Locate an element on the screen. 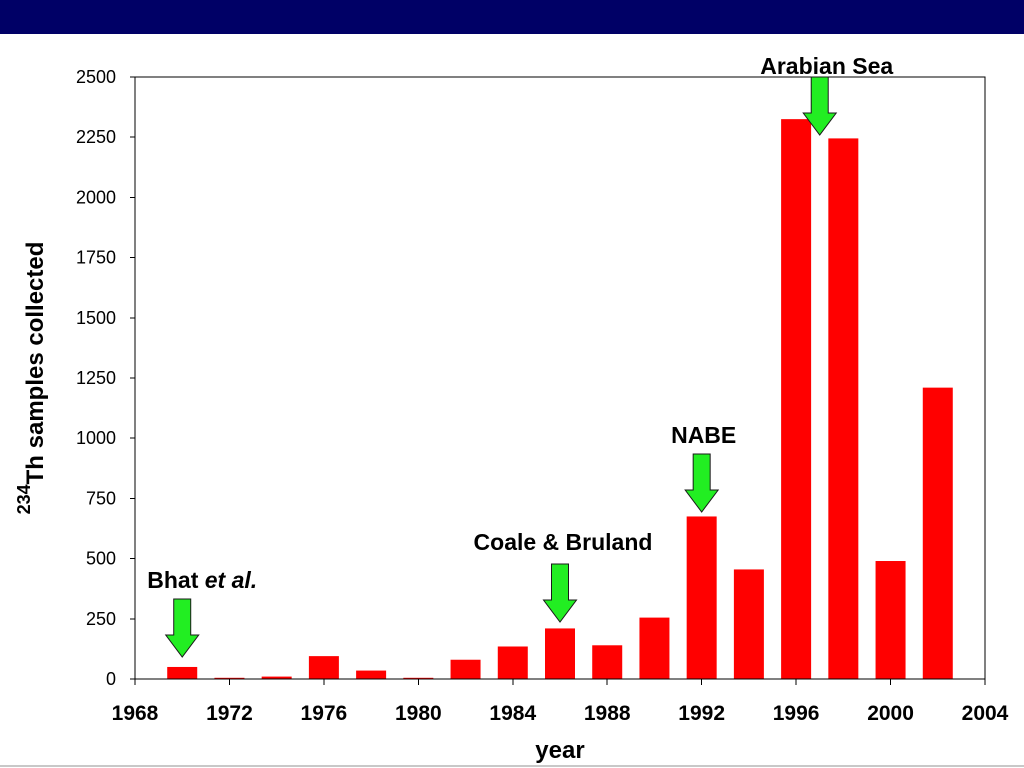  x-axis-title: year is located at coordinates (559, 750).